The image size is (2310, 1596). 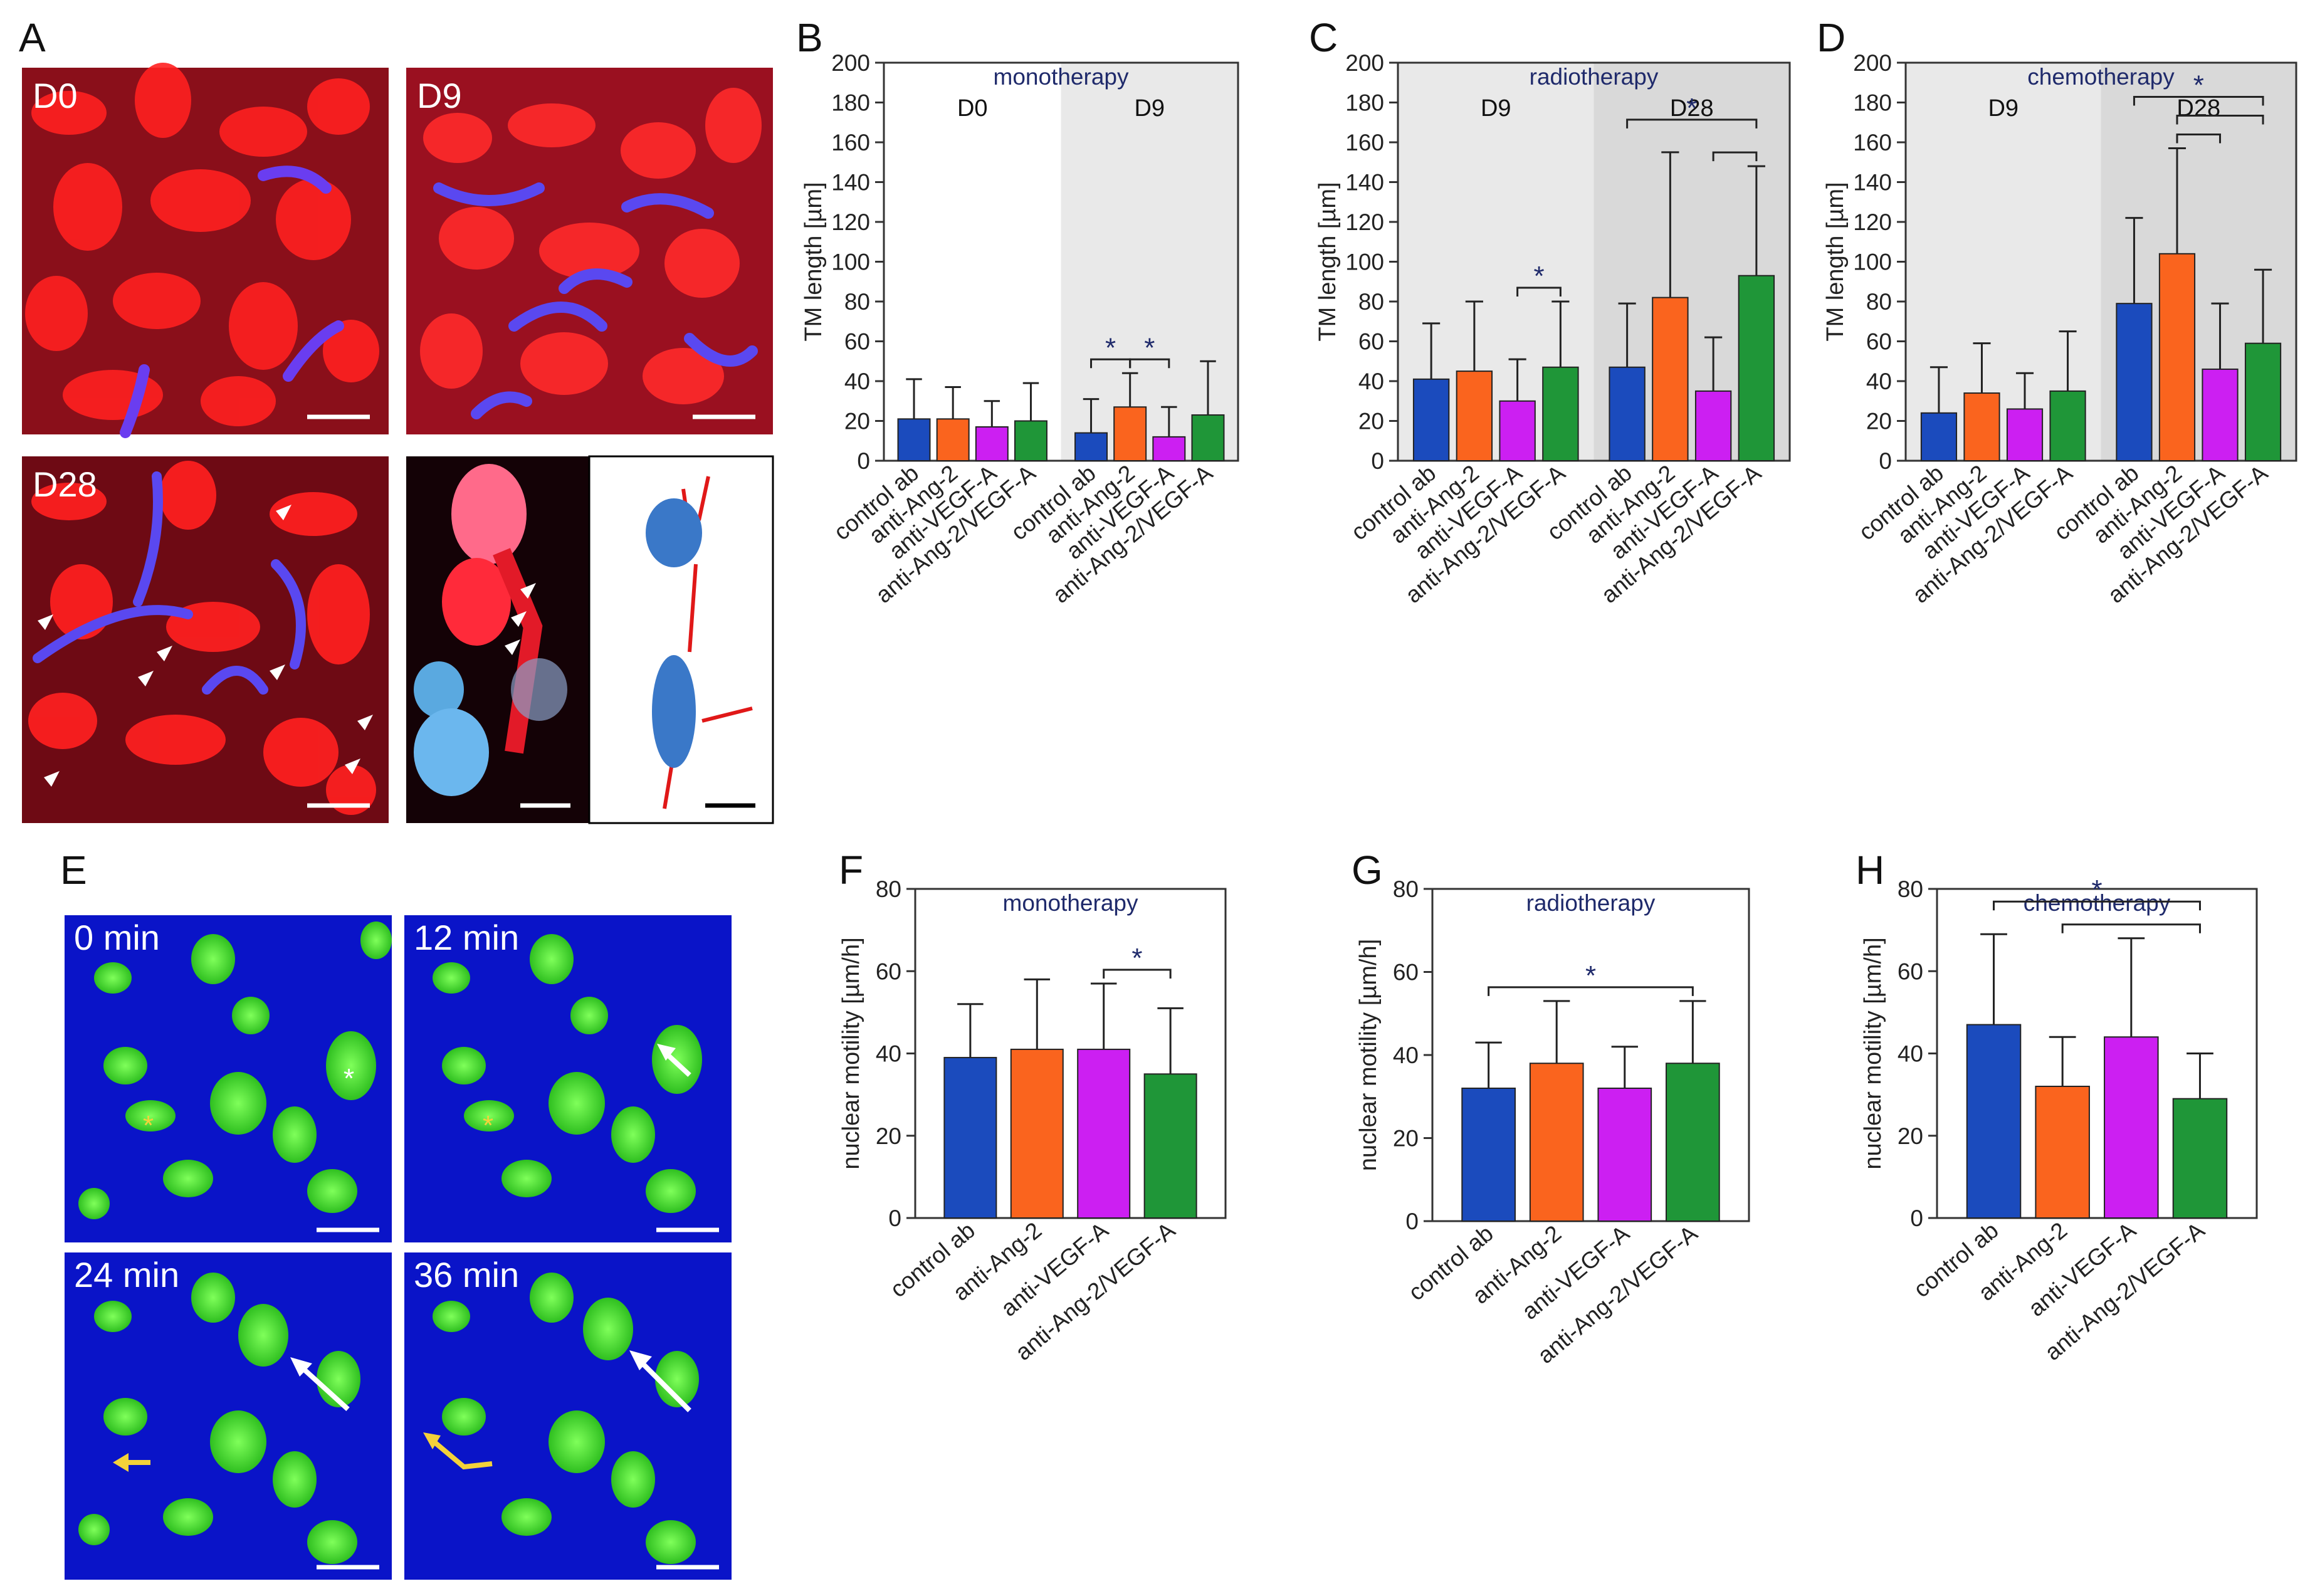 I want to click on time-label-0: 0 min, so click(x=117, y=938).